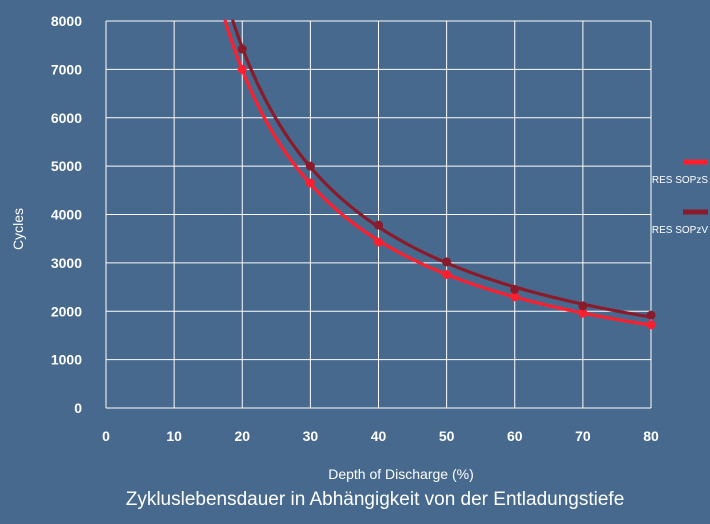  Describe the element at coordinates (401, 474) in the screenshot. I see `x-axis-title: Depth of Discharge (%)` at that location.